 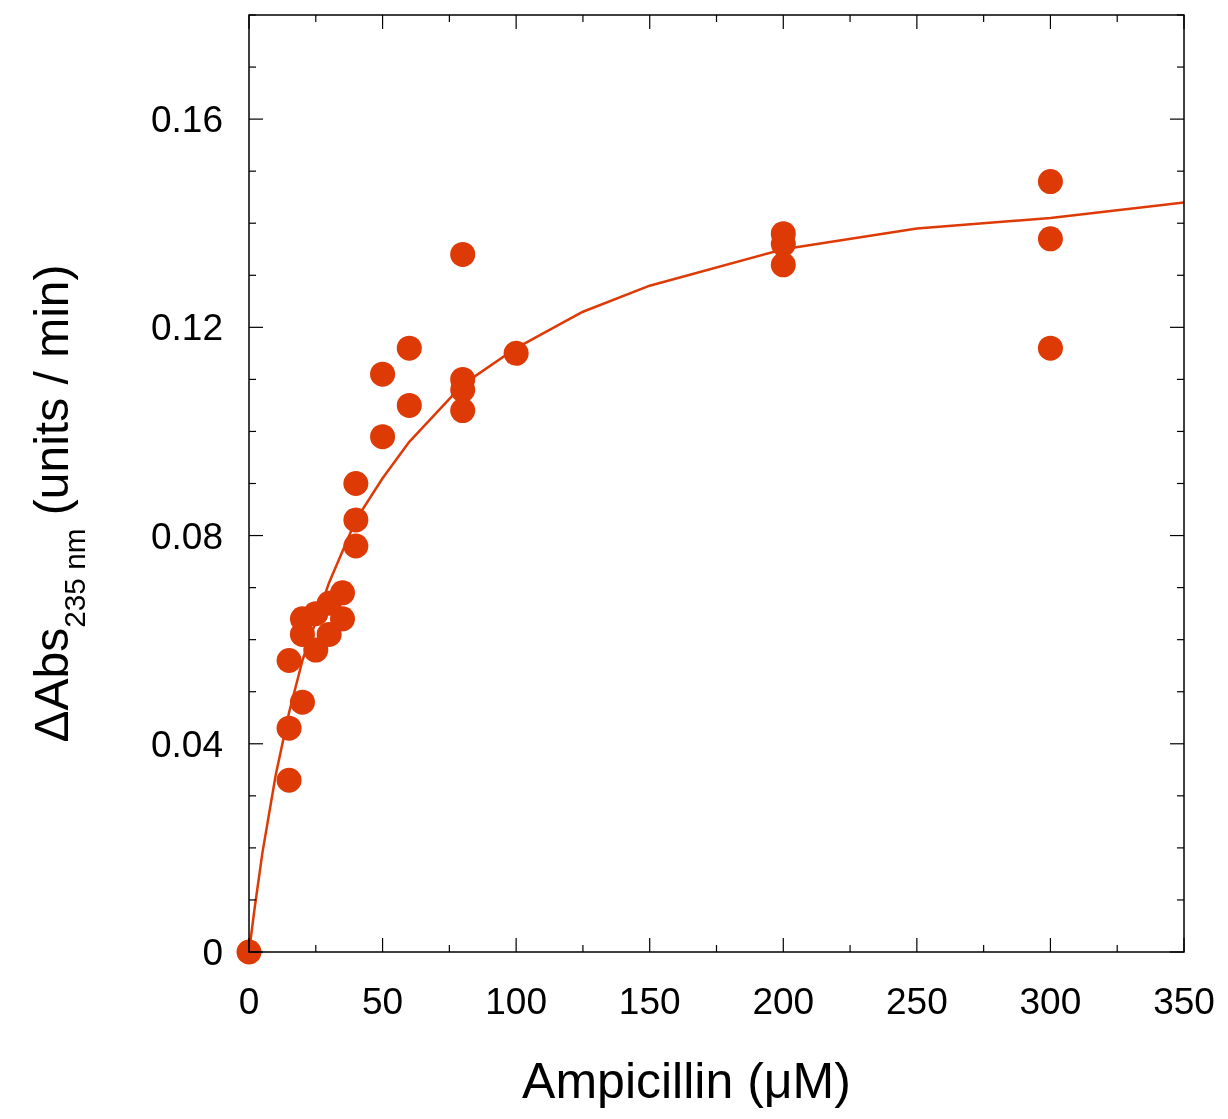 What do you see at coordinates (382, 1001) in the screenshot?
I see `x-tick-label: 50` at bounding box center [382, 1001].